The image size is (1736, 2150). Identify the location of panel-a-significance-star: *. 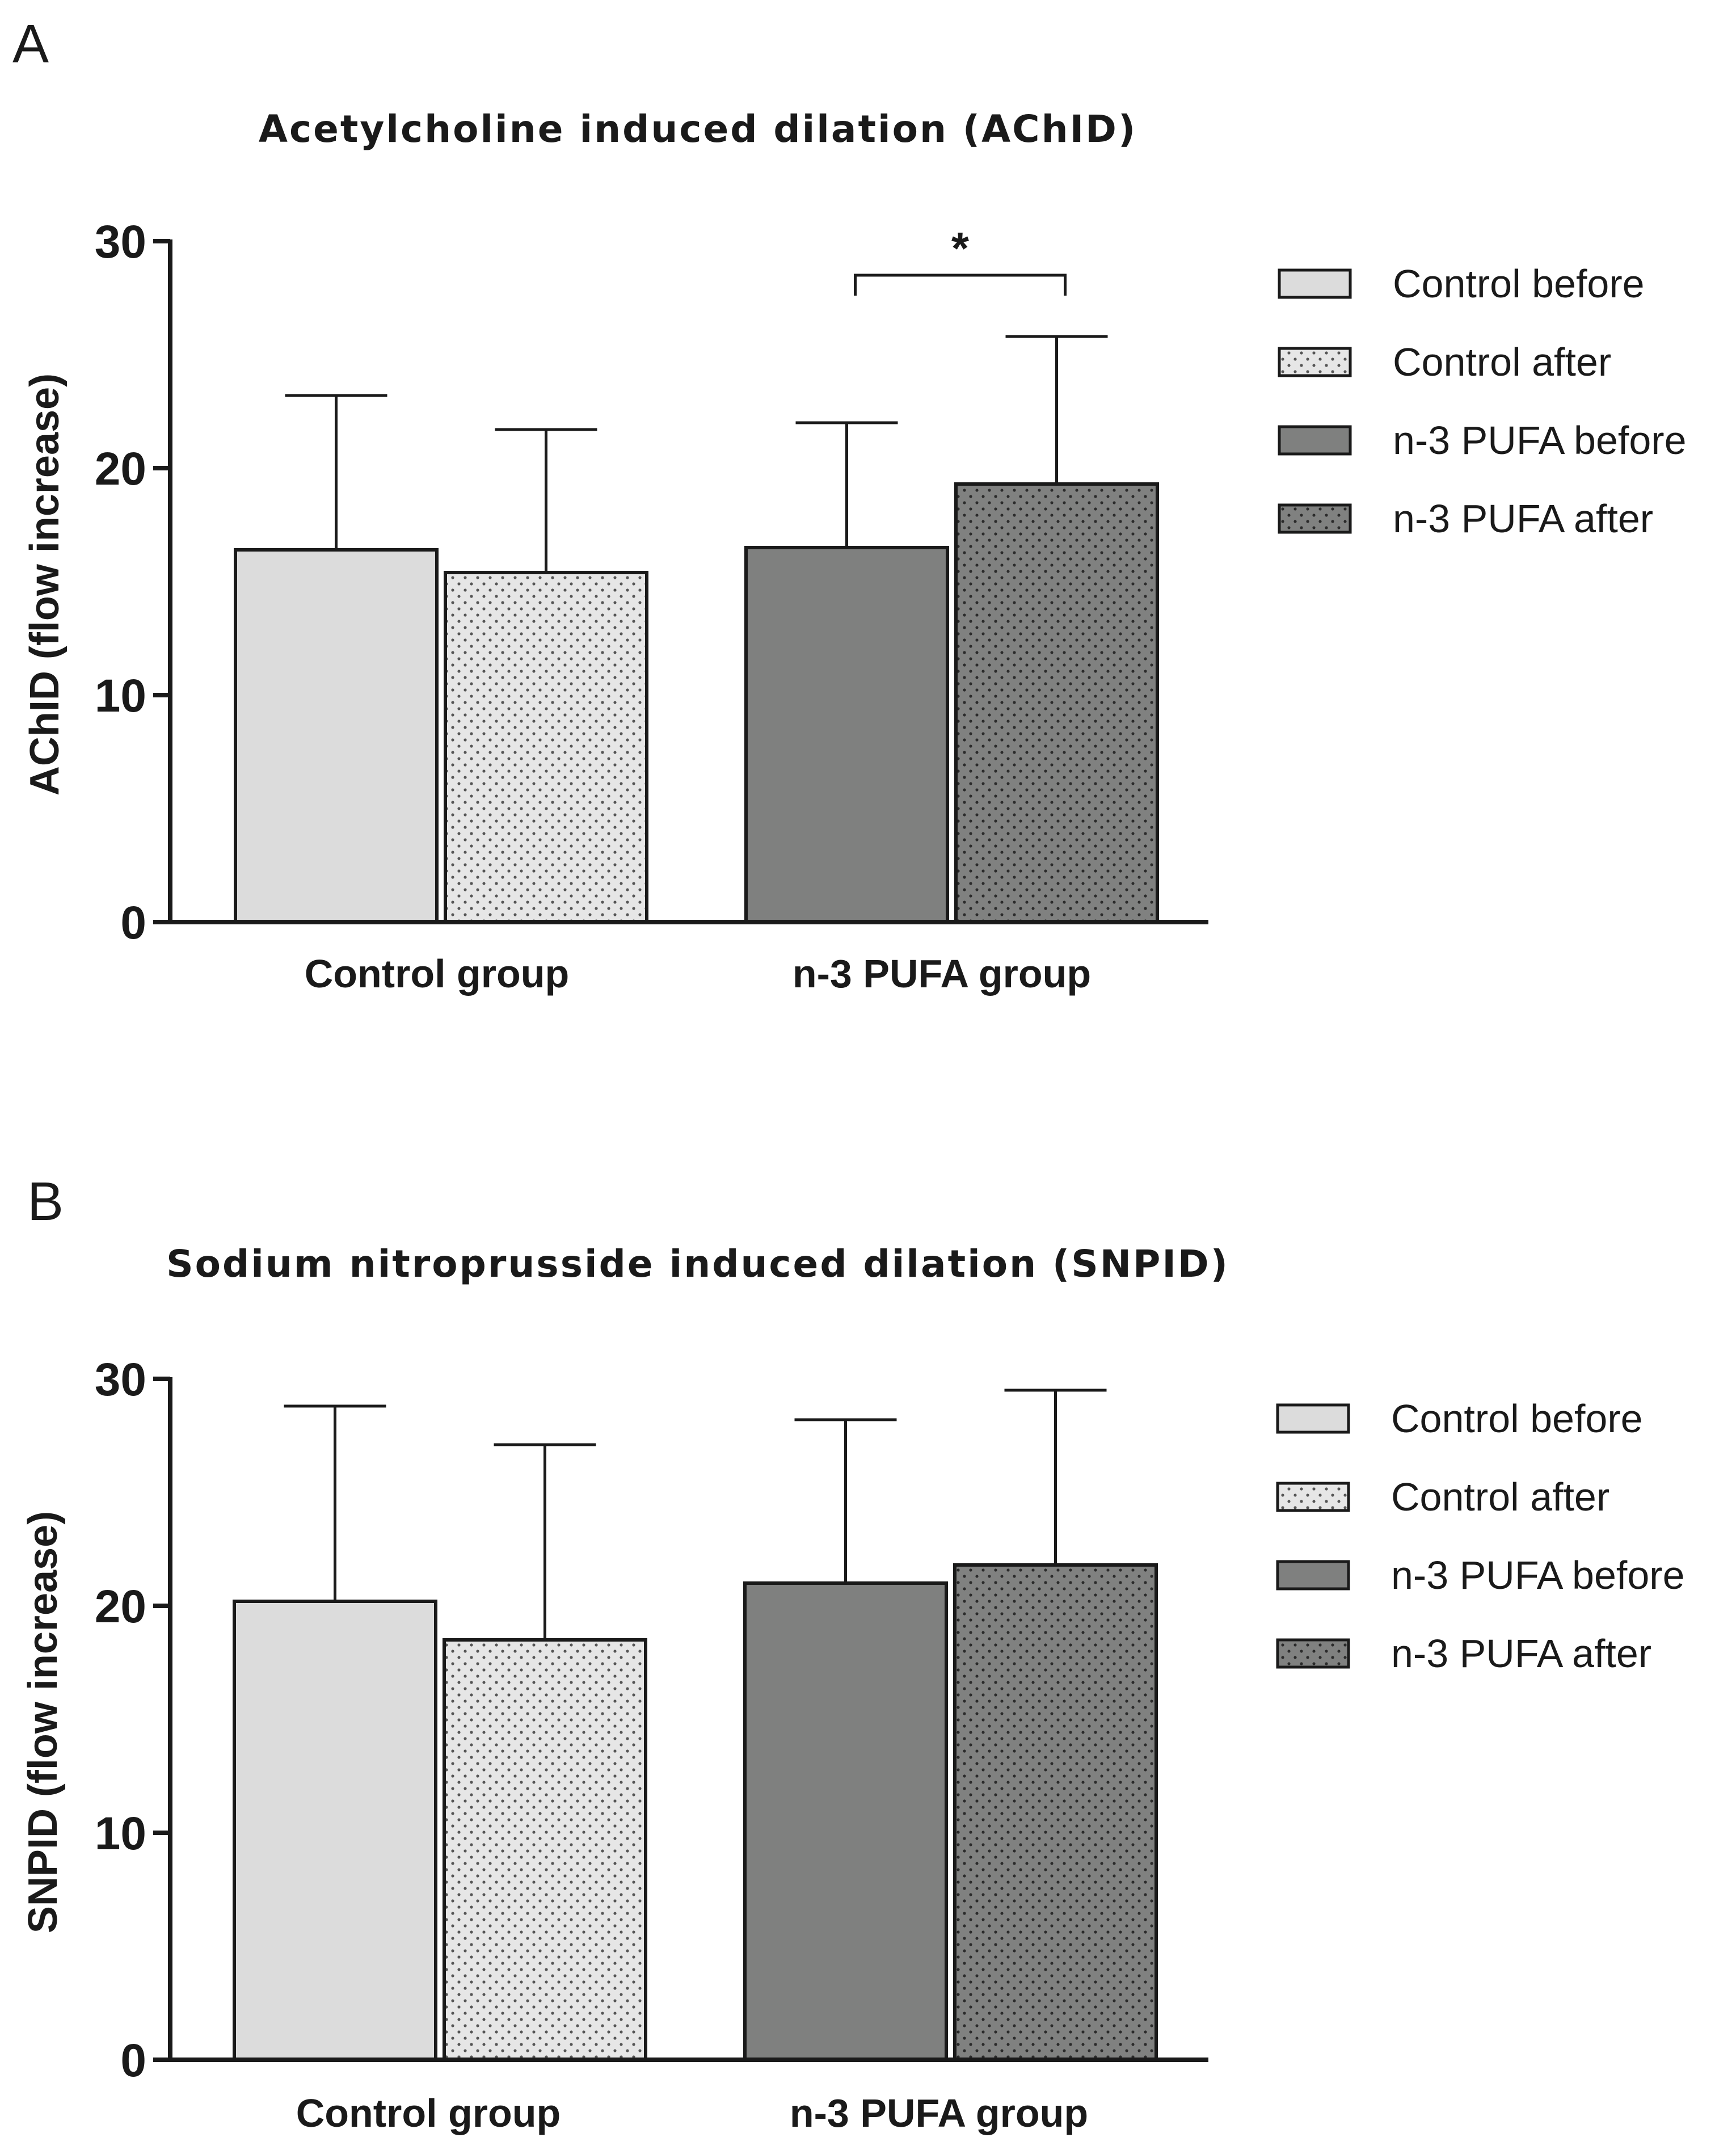
(960, 248).